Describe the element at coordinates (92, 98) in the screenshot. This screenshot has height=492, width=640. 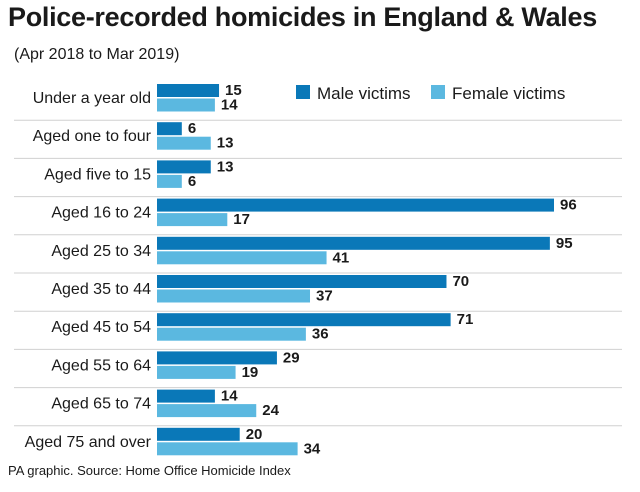
I see `category-label: Under a year old` at that location.